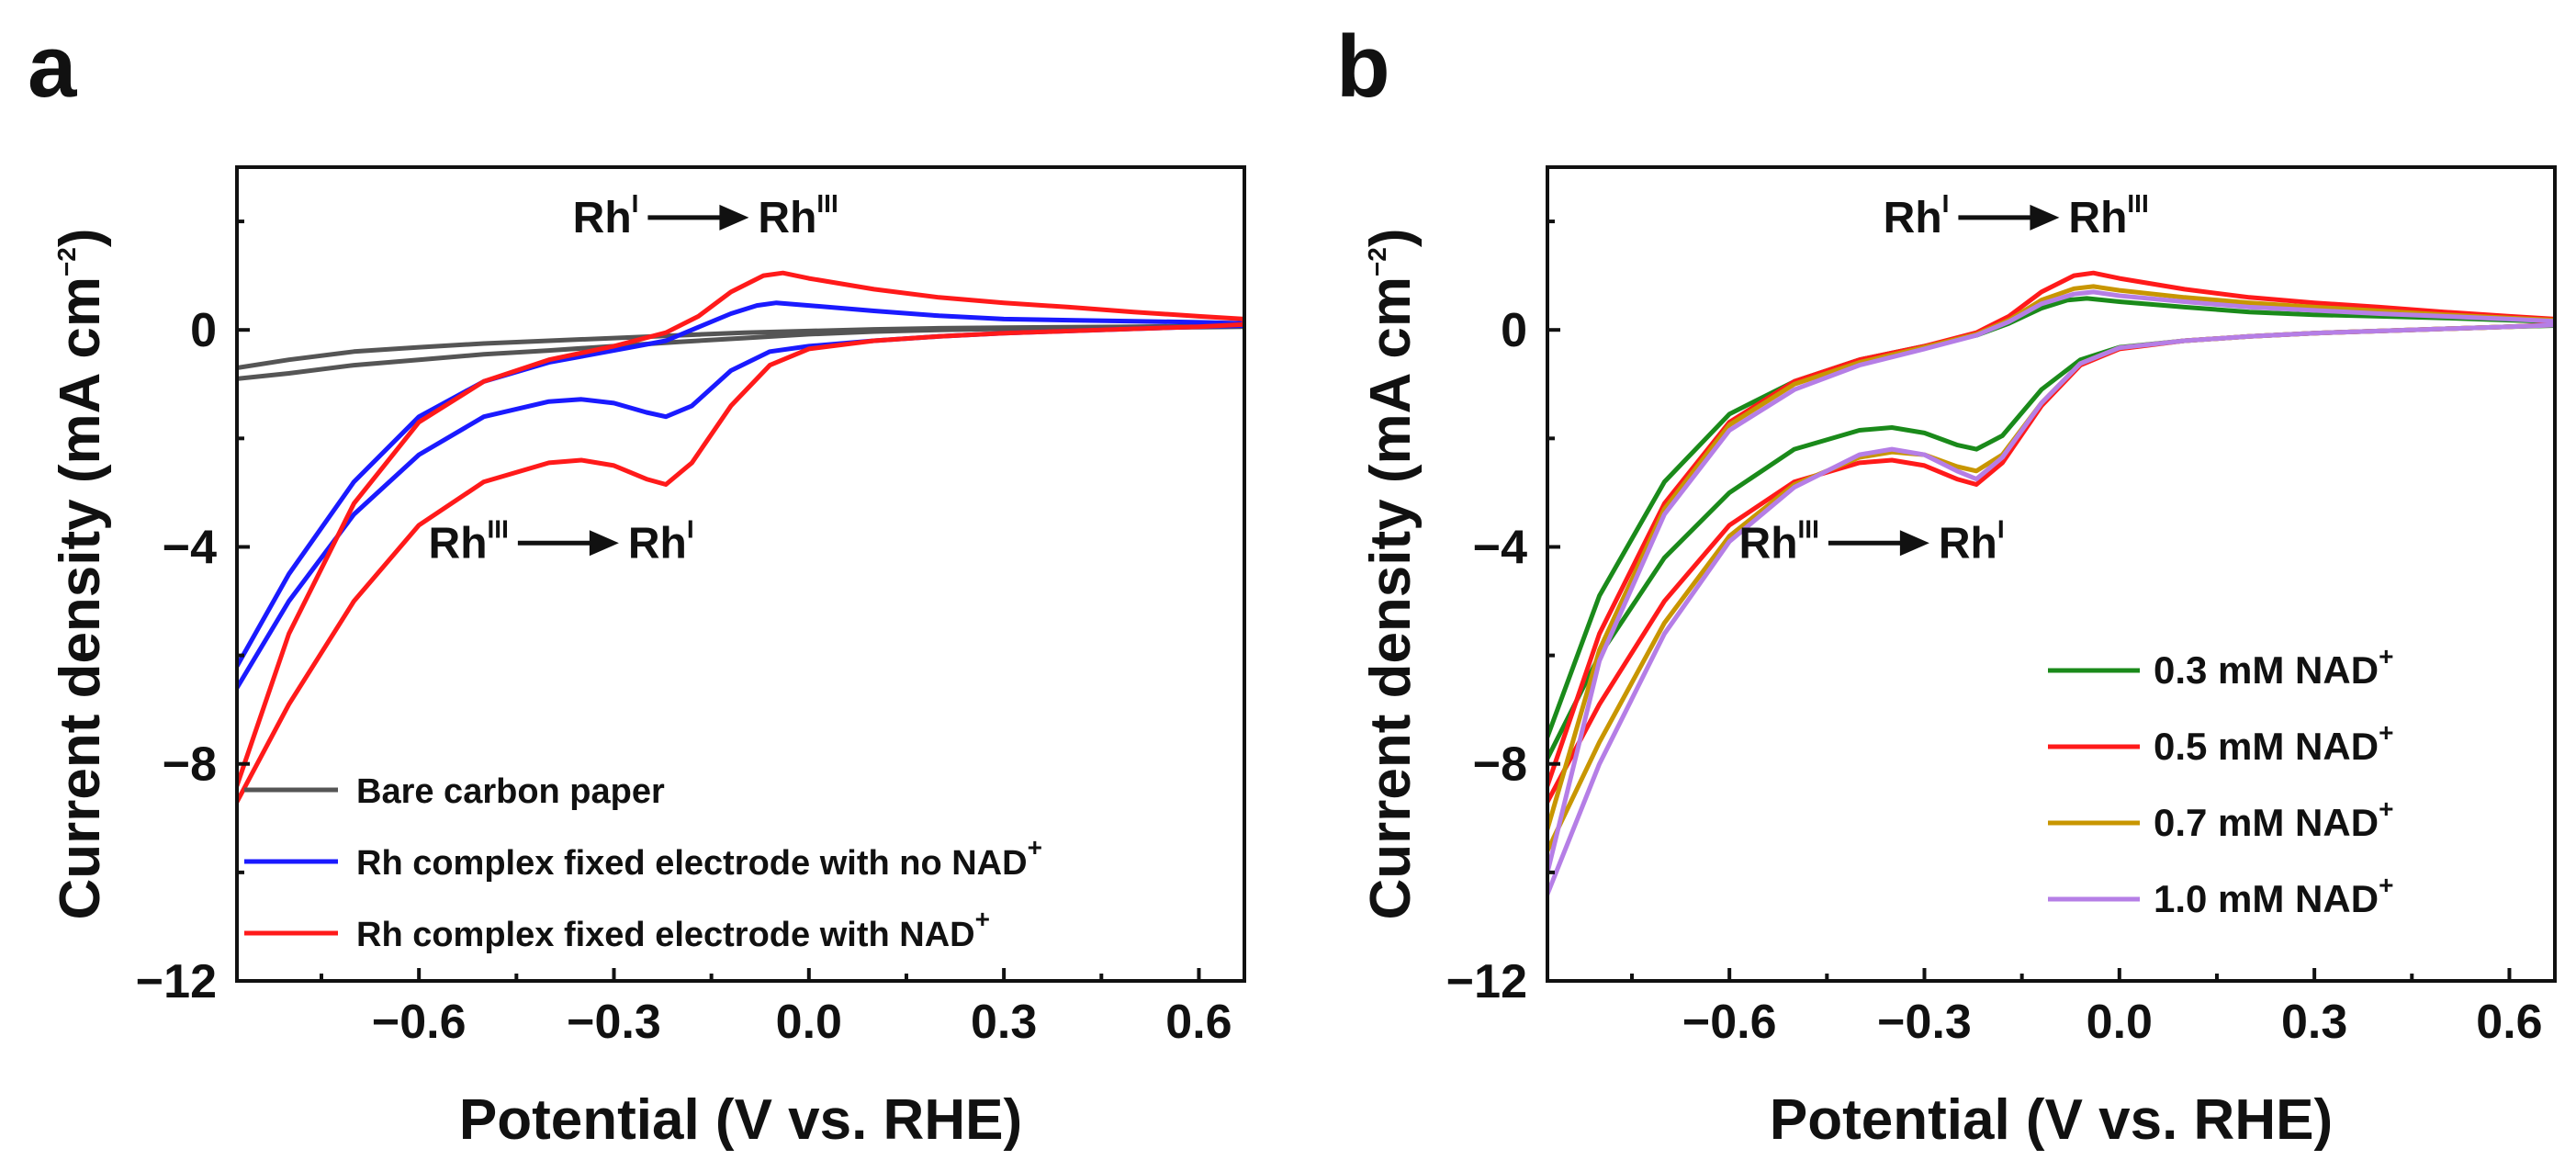 This screenshot has width=2576, height=1160. I want to click on legend-label-0: Bare carbon paper, so click(510, 791).